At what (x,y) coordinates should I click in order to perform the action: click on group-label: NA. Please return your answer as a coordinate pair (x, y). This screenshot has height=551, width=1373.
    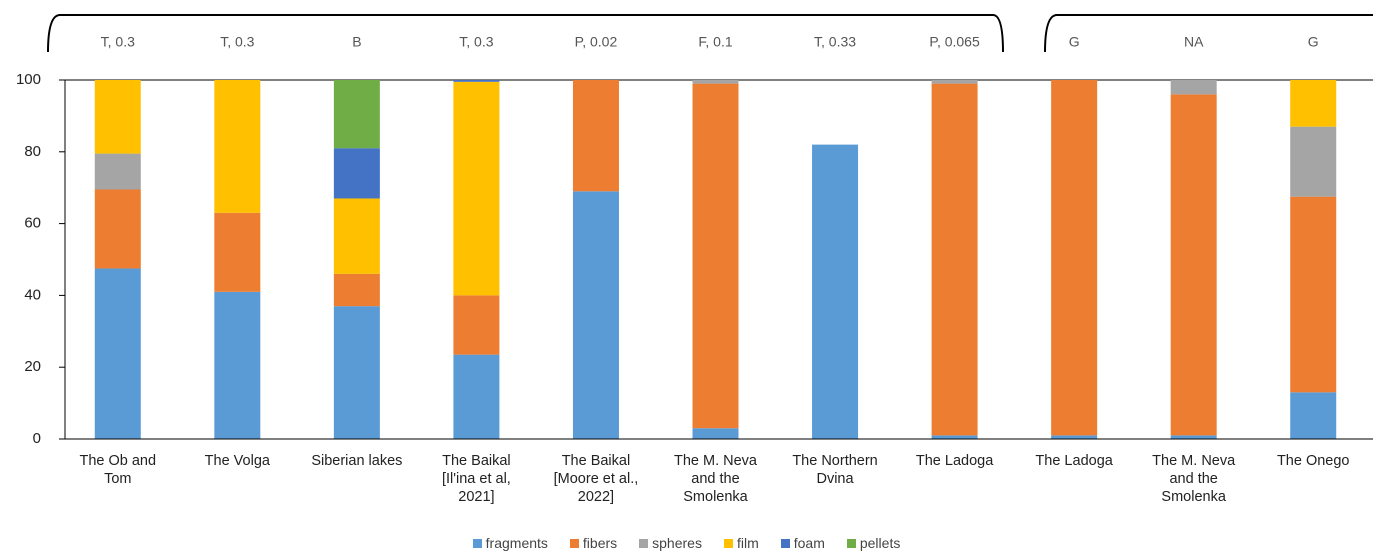
    Looking at the image, I should click on (1194, 42).